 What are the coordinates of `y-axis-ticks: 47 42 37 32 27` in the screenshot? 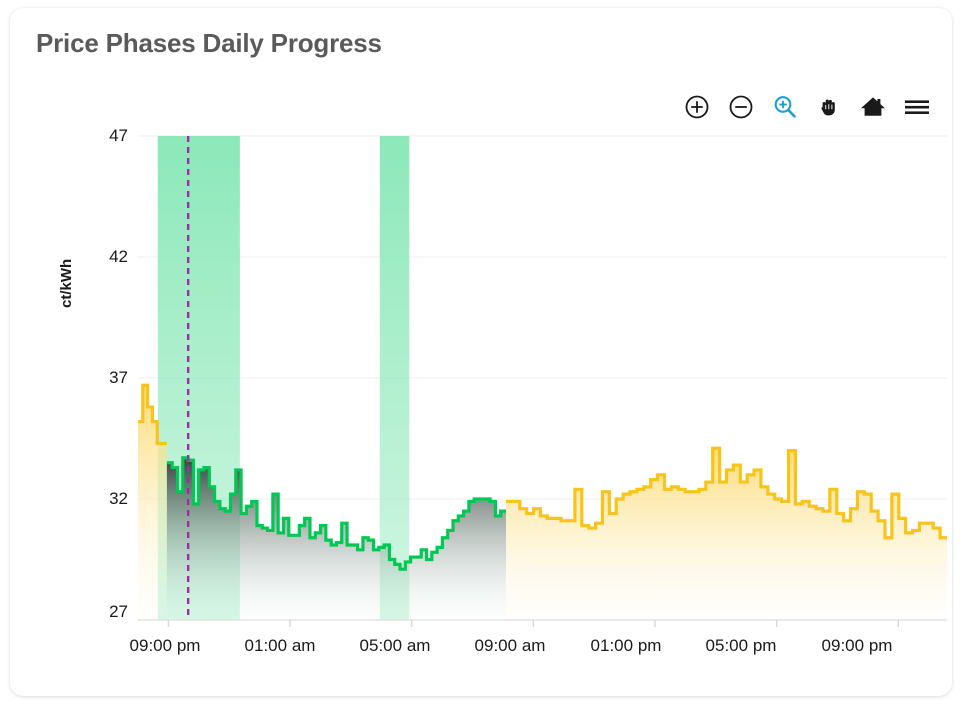 It's located at (108, 352).